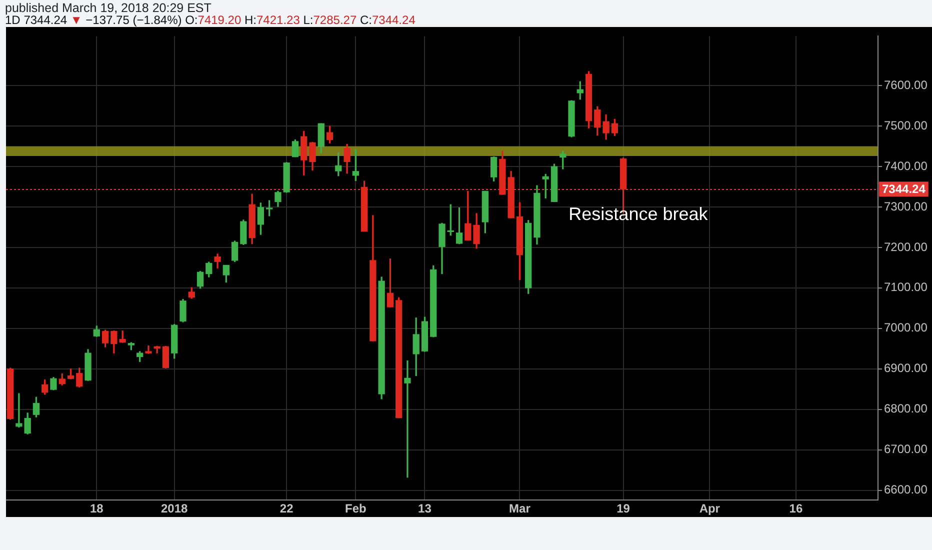 The width and height of the screenshot is (932, 550). Describe the element at coordinates (425, 509) in the screenshot. I see `x-tick-label: 13` at that location.